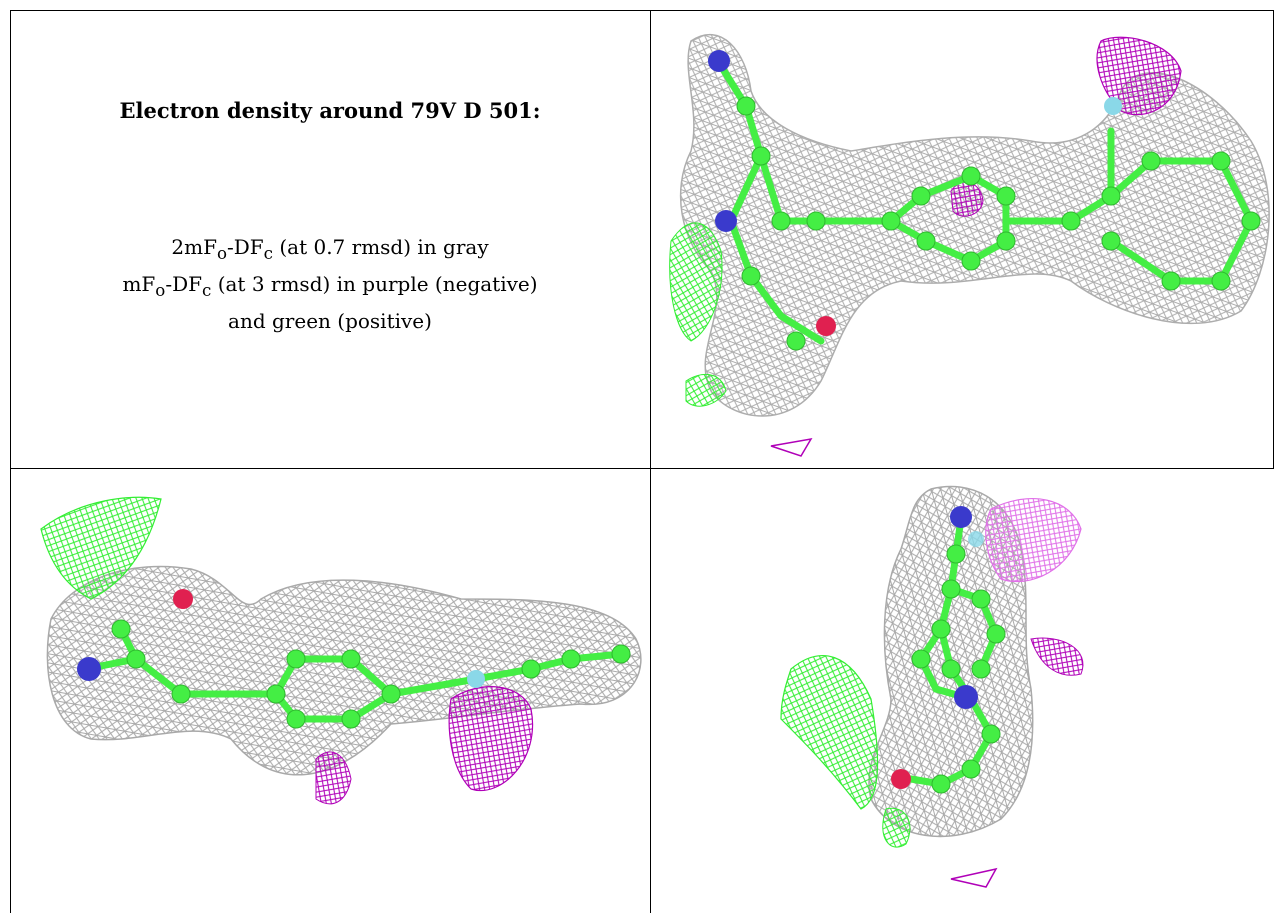 This screenshot has height=914, width=1276. Describe the element at coordinates (696, 282) in the screenshot. I see `green-mesh-positive` at that location.